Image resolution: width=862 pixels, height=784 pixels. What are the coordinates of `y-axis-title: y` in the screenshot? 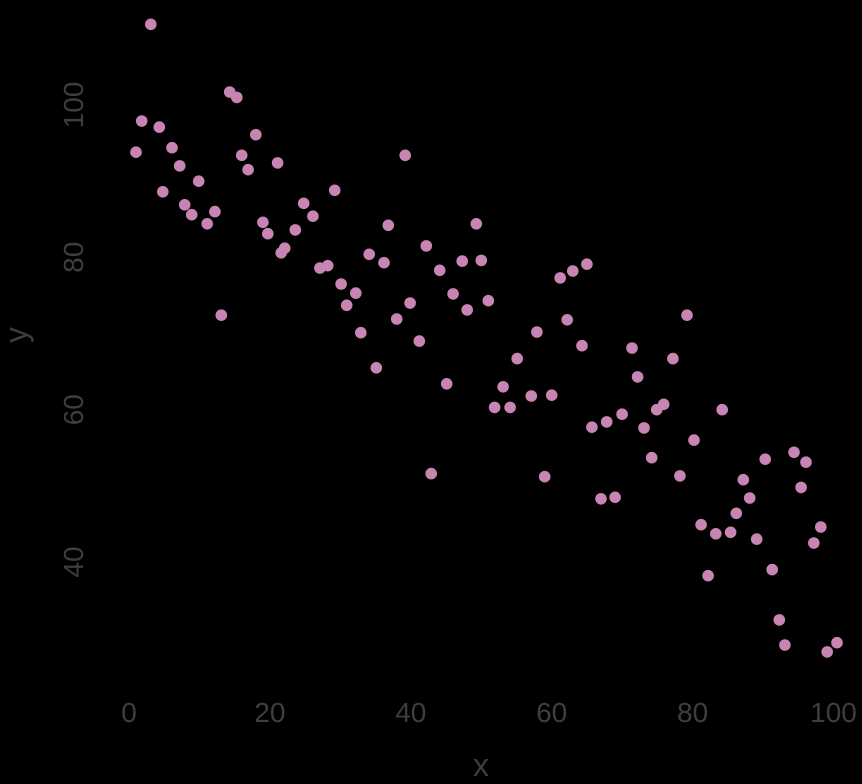 It's located at (17, 335).